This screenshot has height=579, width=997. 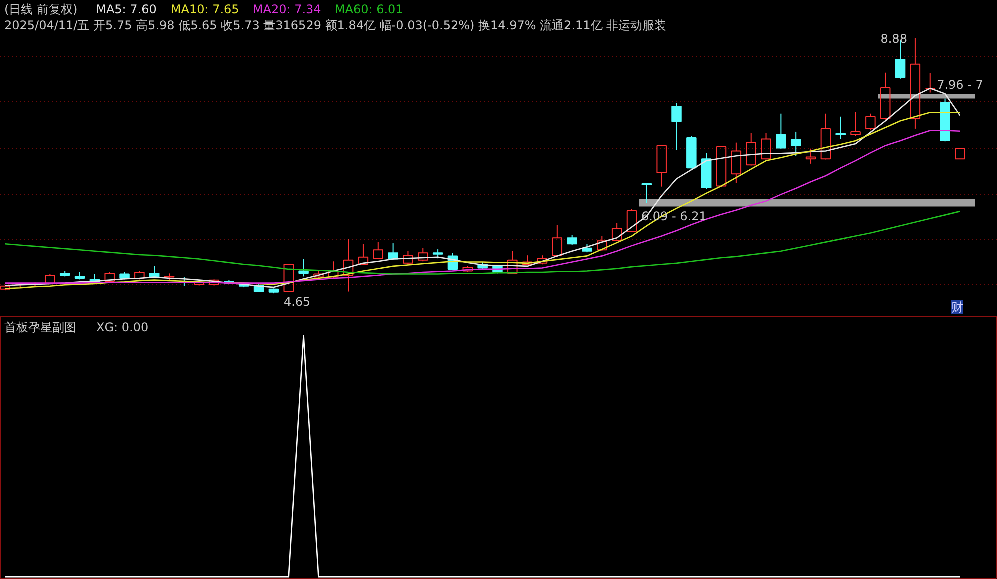 What do you see at coordinates (41, 9) in the screenshot?
I see `chart-title: (日线 前复权)` at bounding box center [41, 9].